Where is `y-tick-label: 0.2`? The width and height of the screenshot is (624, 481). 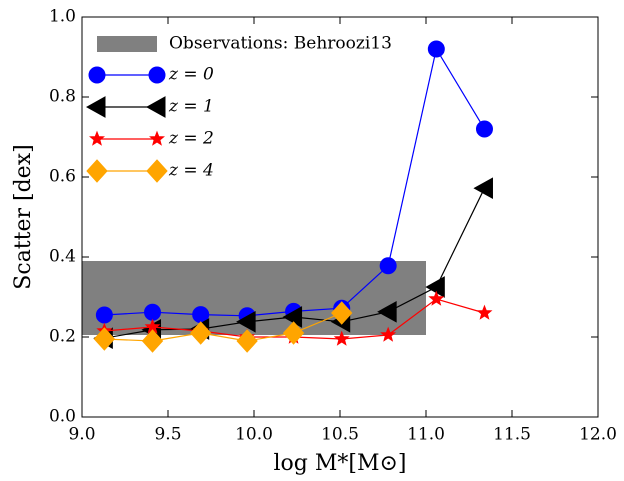 y-tick-label: 0.2 is located at coordinates (62, 337).